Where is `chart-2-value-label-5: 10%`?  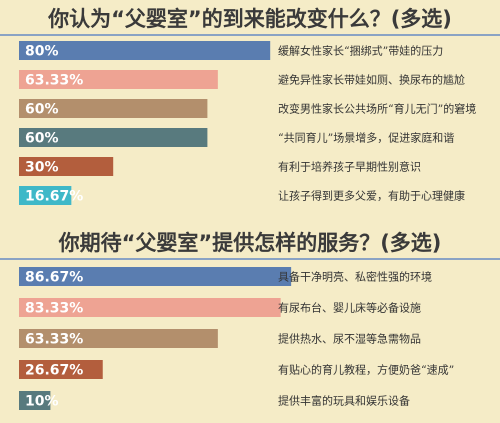 chart-2-value-label-5: 10% is located at coordinates (42, 402).